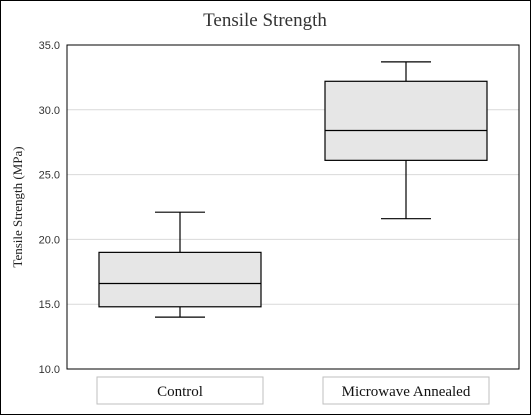  Describe the element at coordinates (49, 305) in the screenshot. I see `y-tick-label: 15.0` at that location.